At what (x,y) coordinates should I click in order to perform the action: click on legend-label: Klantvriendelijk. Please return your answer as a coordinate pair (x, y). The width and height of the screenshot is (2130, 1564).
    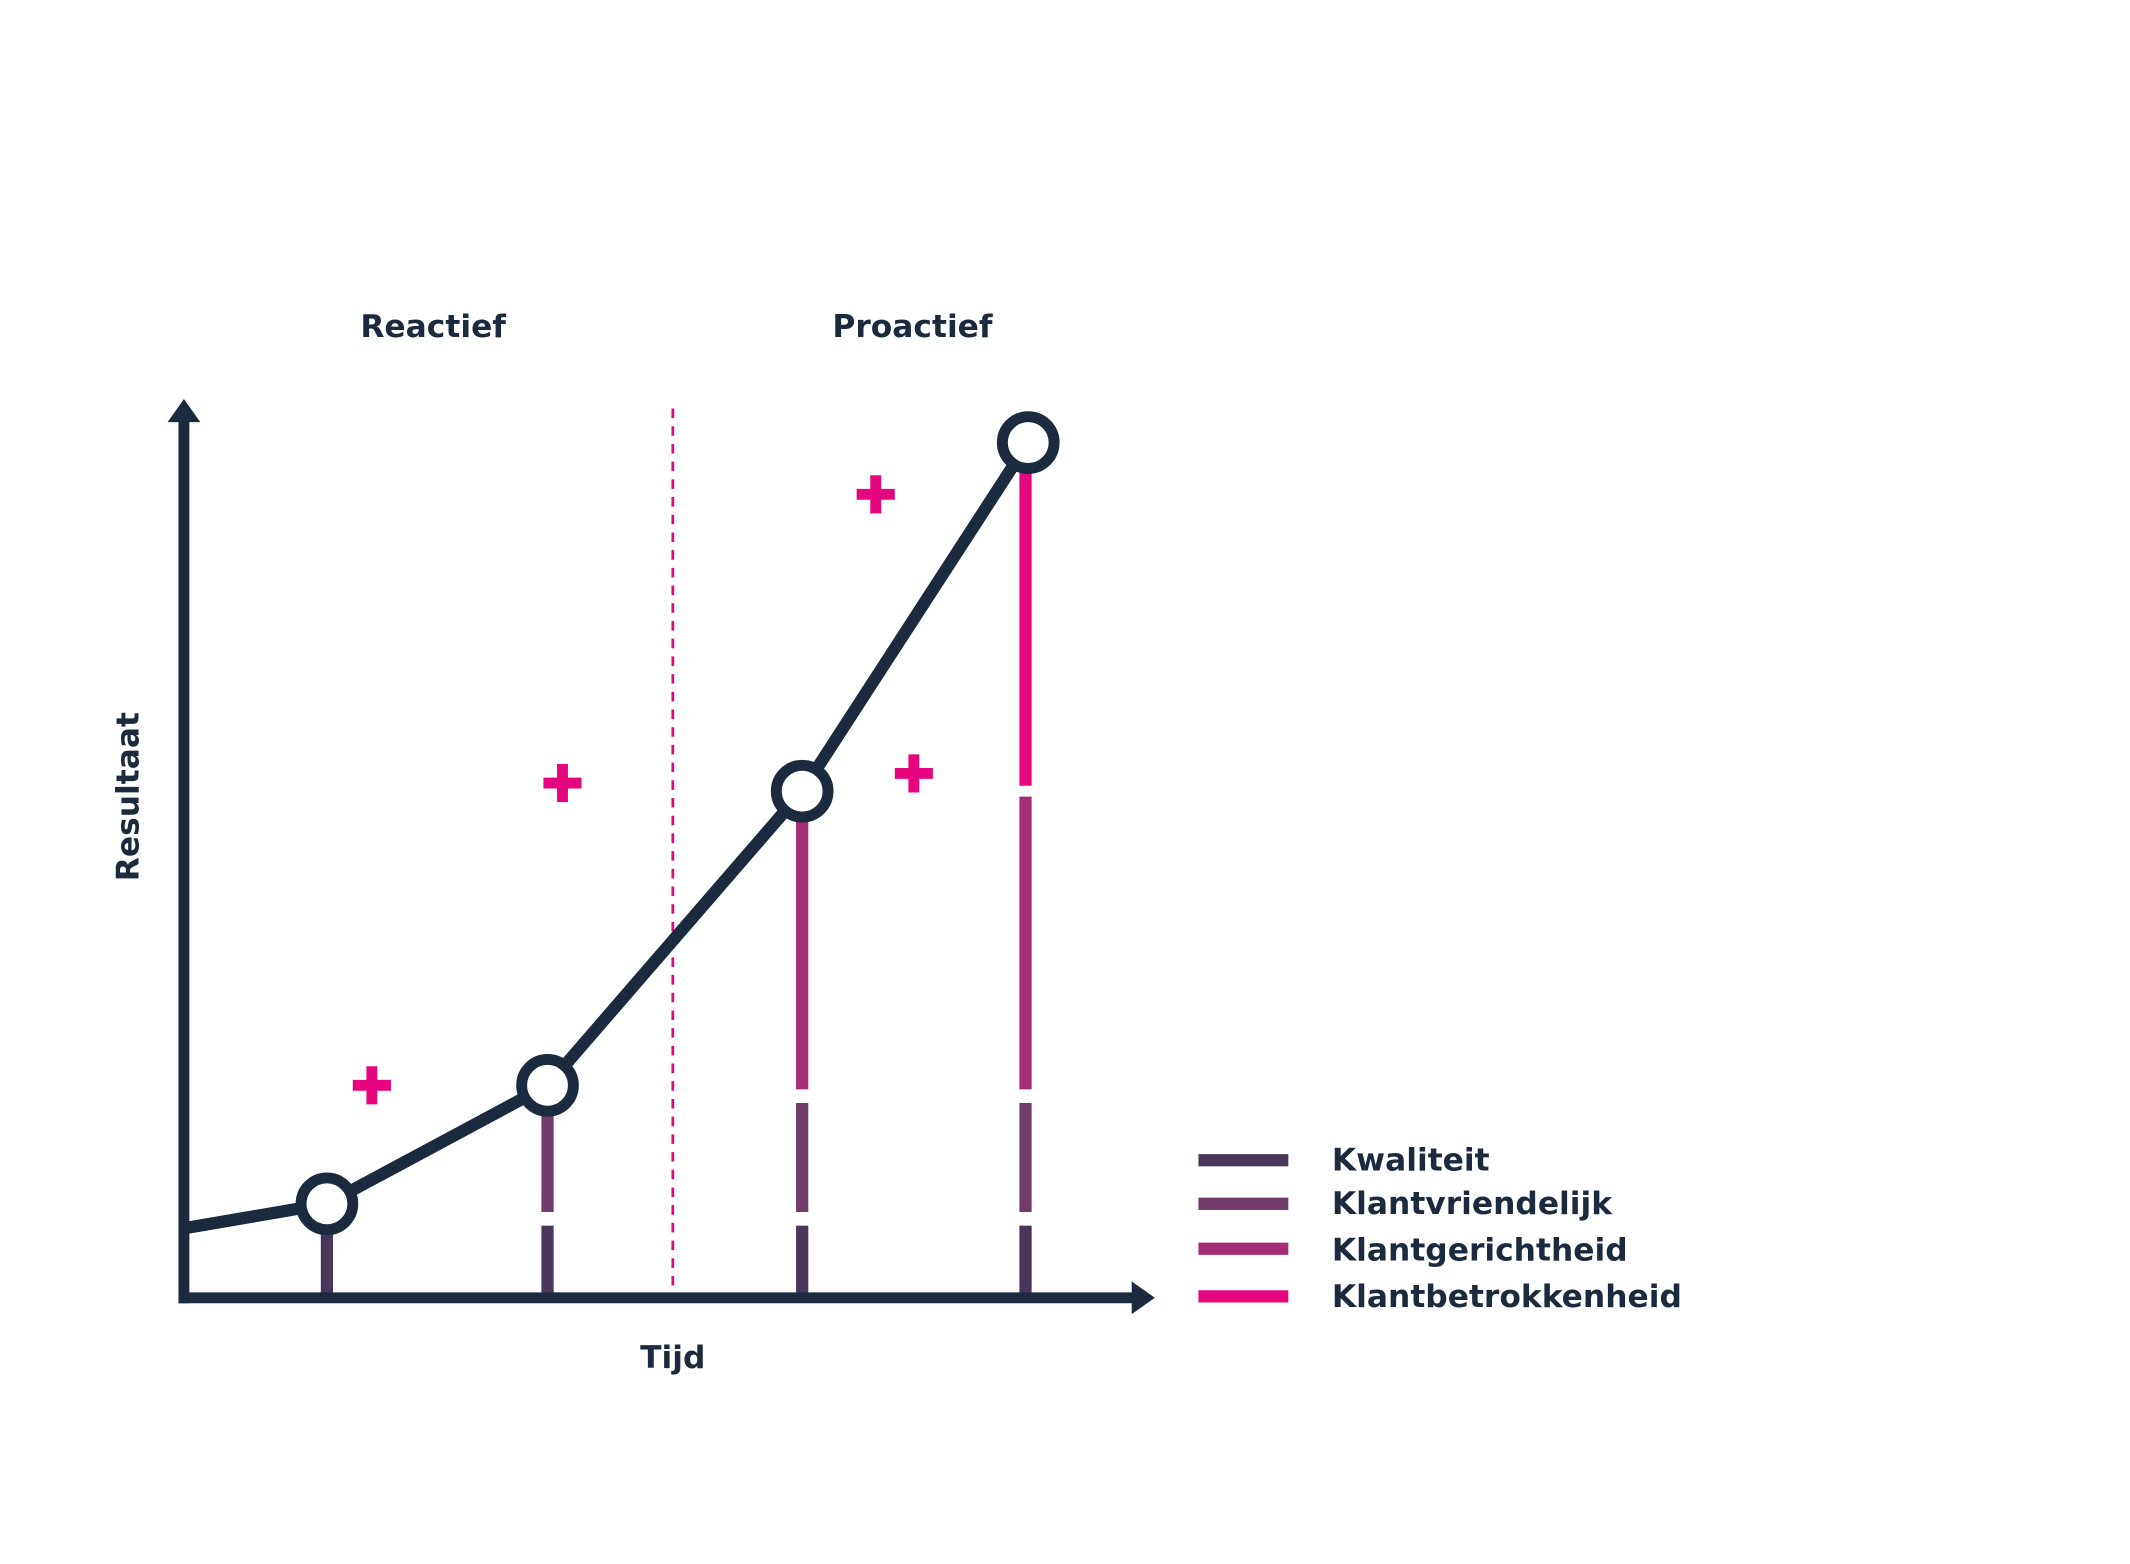
    Looking at the image, I should click on (1472, 1204).